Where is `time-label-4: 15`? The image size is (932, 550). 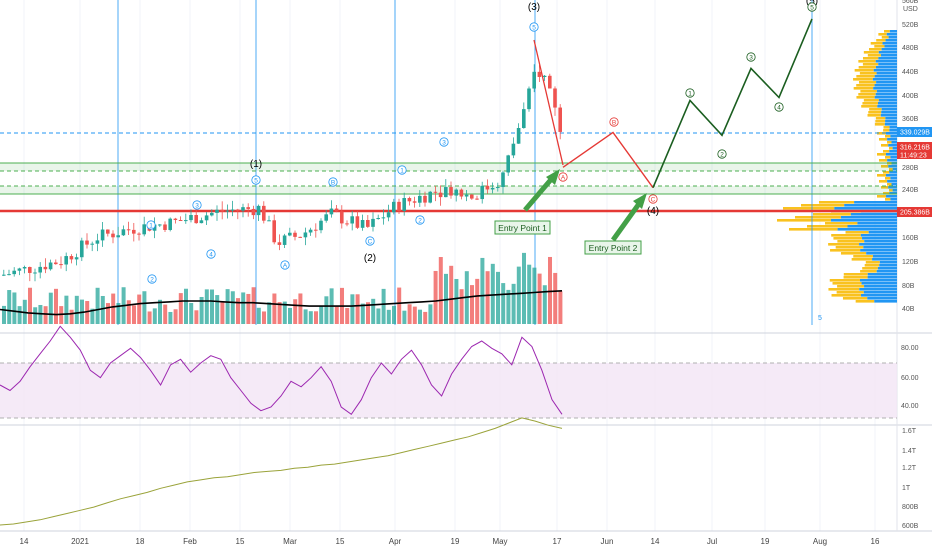 time-label-4: 15 is located at coordinates (240, 541).